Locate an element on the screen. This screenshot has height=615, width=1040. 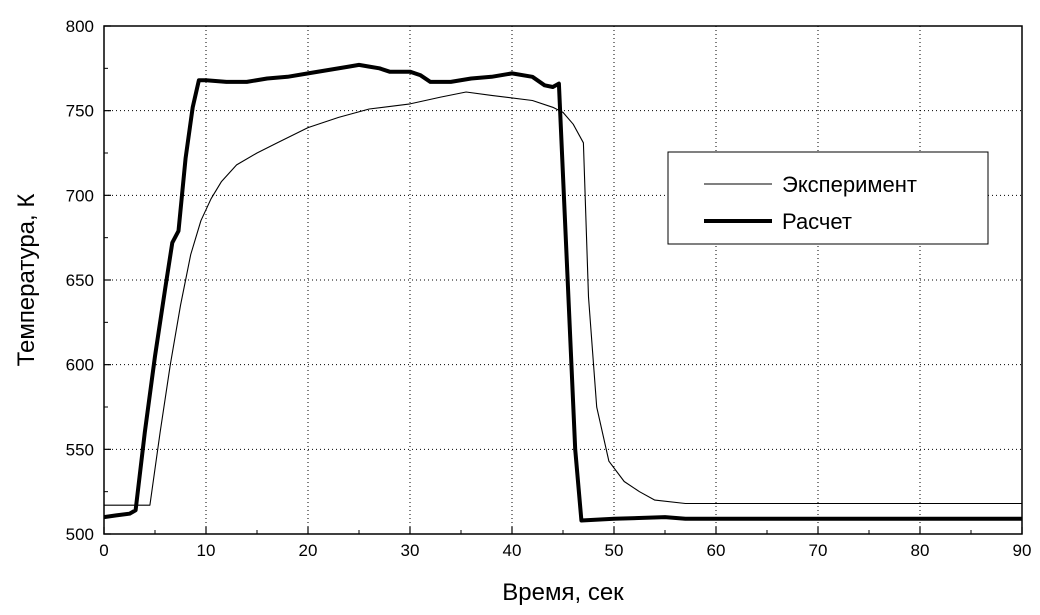
x-tick-label: 80 is located at coordinates (920, 550).